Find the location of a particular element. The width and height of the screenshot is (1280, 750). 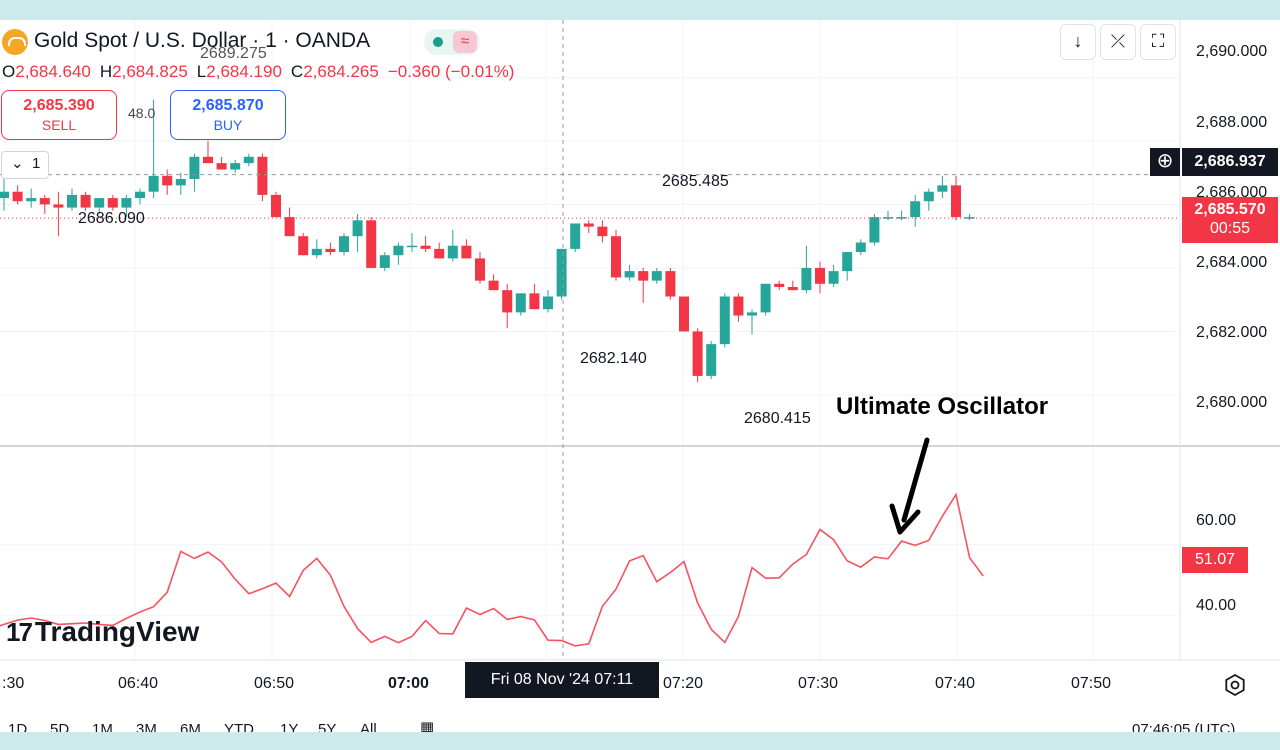

quantity-value: 1 is located at coordinates (36, 163).